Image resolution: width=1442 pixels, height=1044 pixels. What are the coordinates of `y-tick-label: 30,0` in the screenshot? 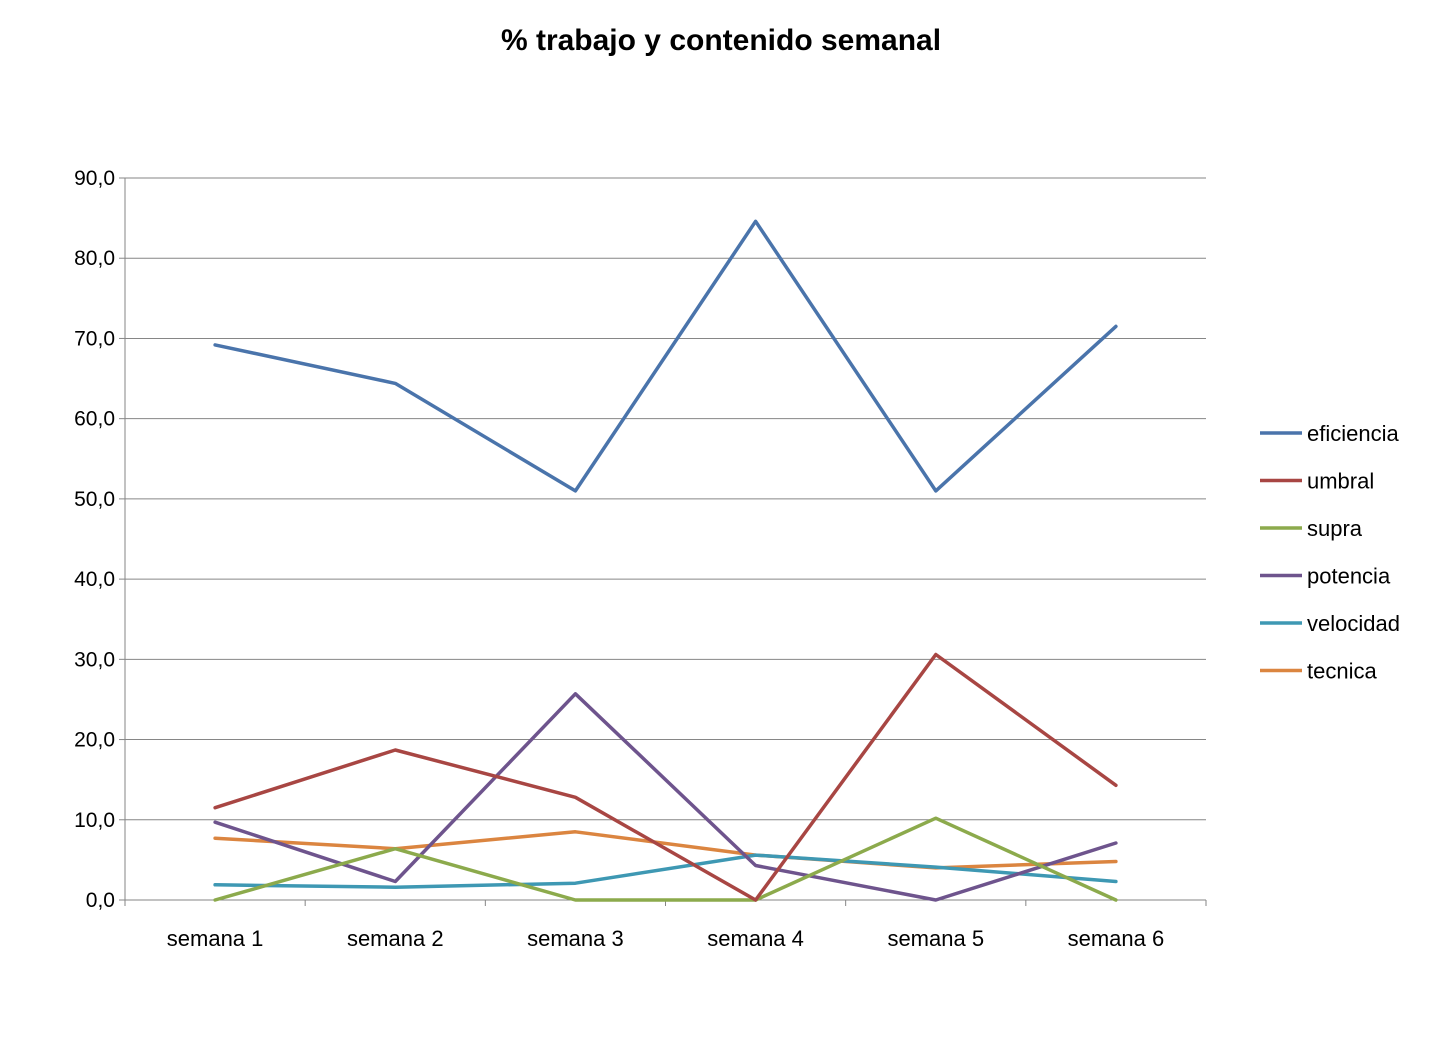 It's located at (94, 659).